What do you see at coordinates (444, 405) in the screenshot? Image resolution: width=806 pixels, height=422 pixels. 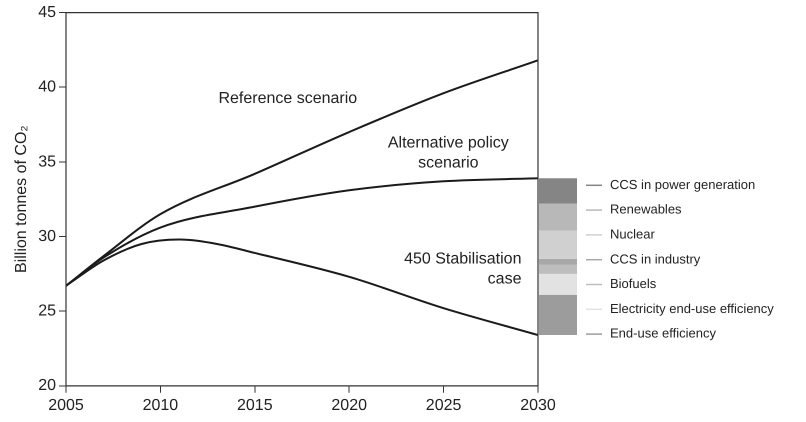 I see `x-tick-label: 2025` at bounding box center [444, 405].